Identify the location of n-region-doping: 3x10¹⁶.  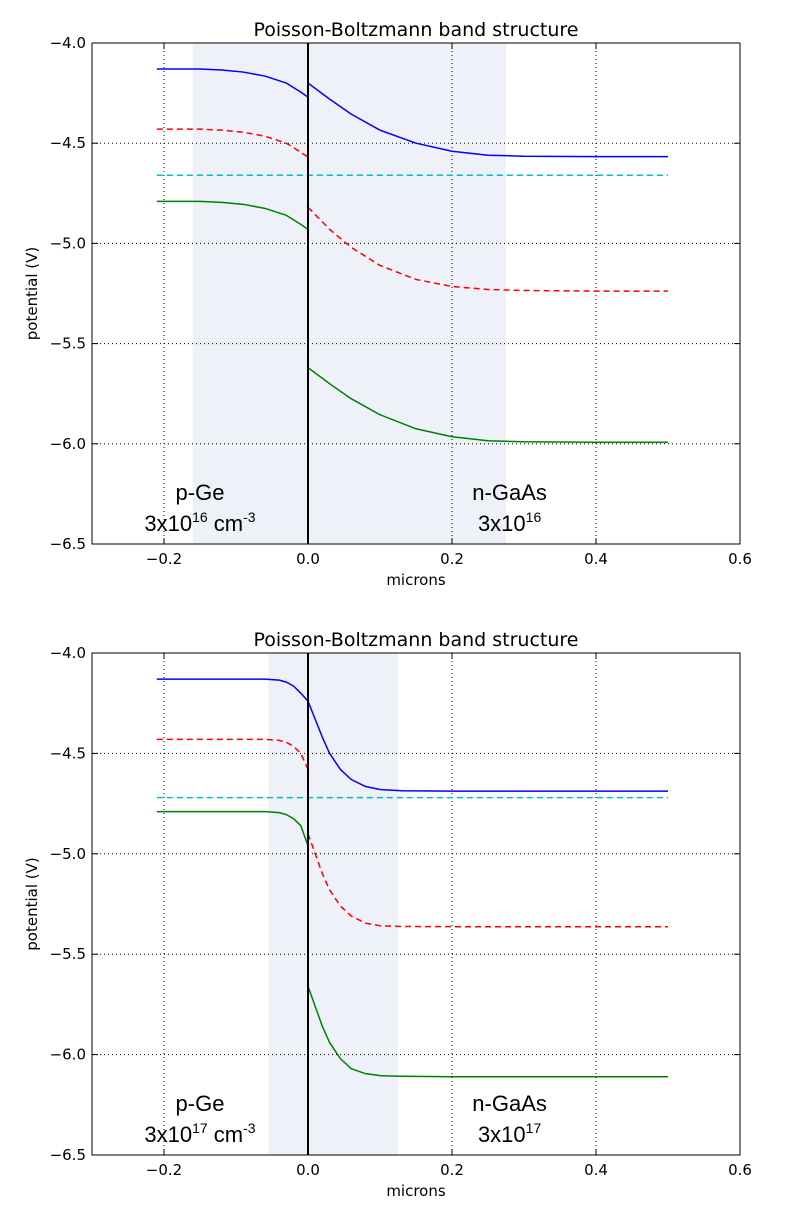
(510, 522).